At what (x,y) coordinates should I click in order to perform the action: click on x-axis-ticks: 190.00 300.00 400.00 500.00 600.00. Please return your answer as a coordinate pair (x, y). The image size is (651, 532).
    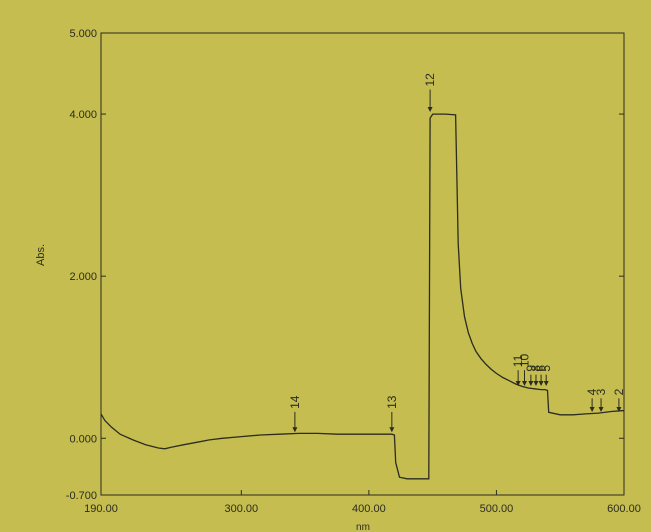
    Looking at the image, I should click on (362, 502).